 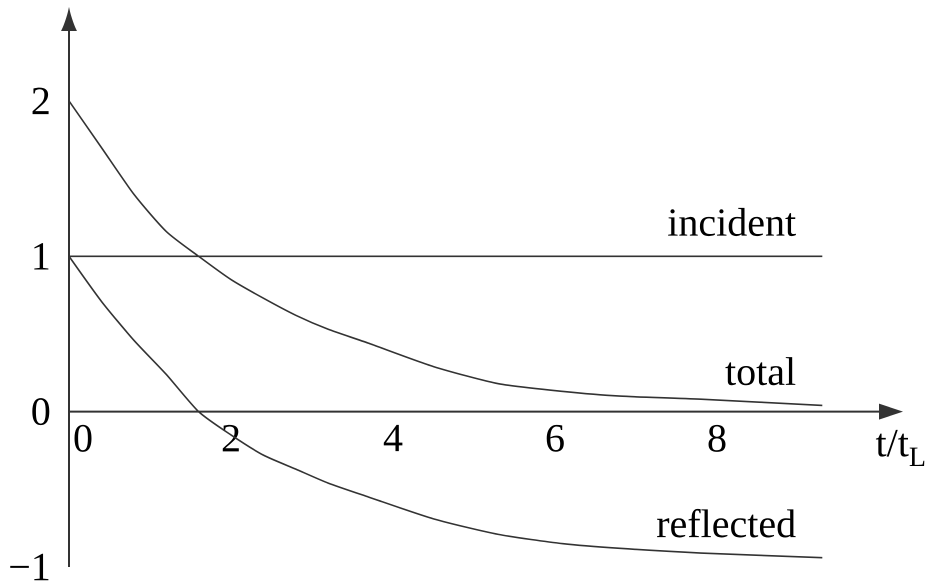 I want to click on series-label: total, so click(x=760, y=371).